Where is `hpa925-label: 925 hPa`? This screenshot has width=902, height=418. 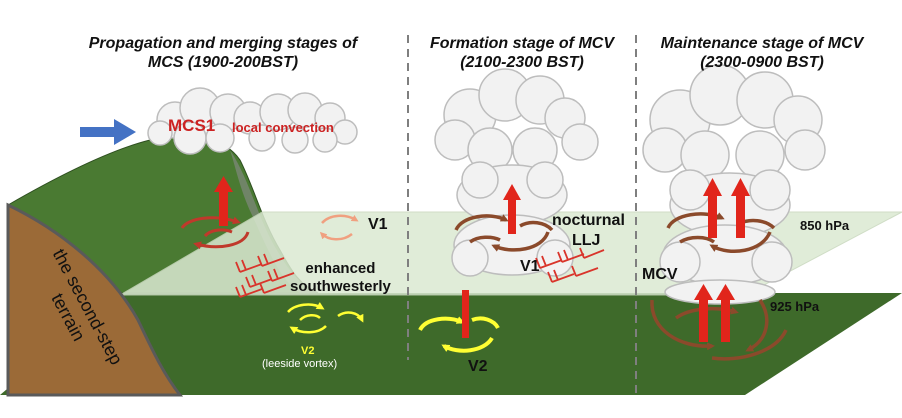 hpa925-label: 925 hPa is located at coordinates (795, 306).